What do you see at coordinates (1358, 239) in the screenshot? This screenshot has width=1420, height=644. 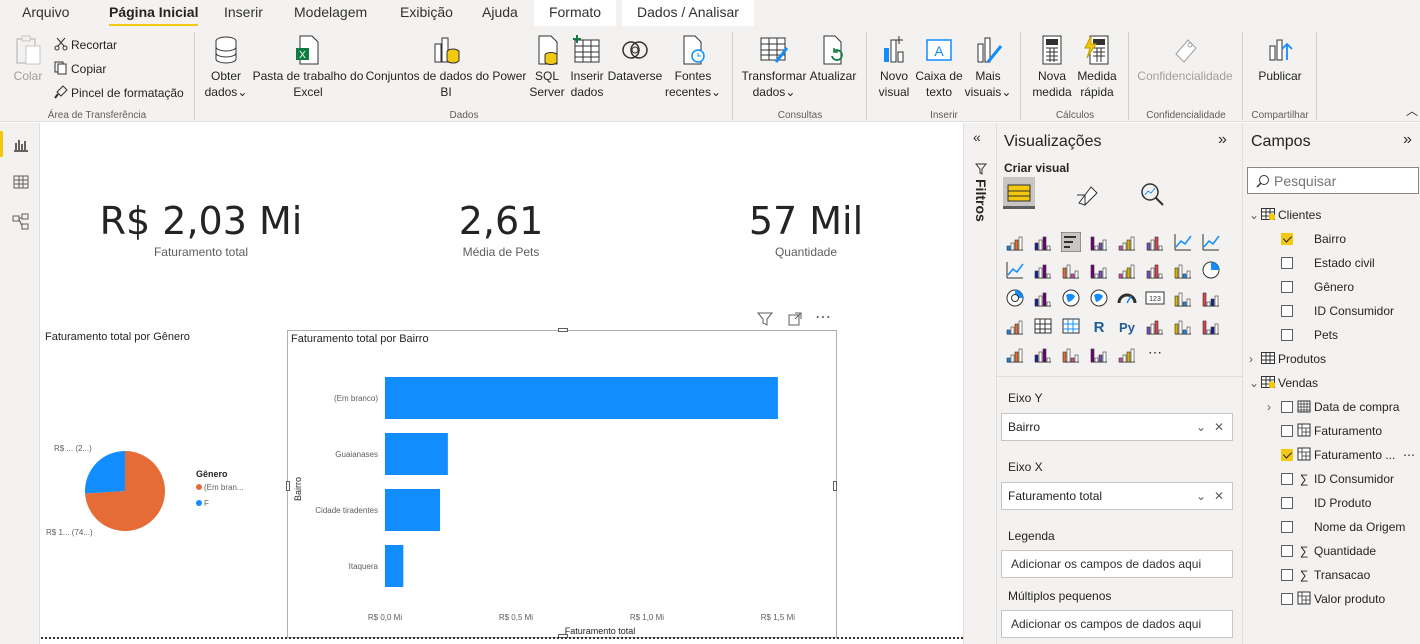 I see `field-item: Bairro` at bounding box center [1358, 239].